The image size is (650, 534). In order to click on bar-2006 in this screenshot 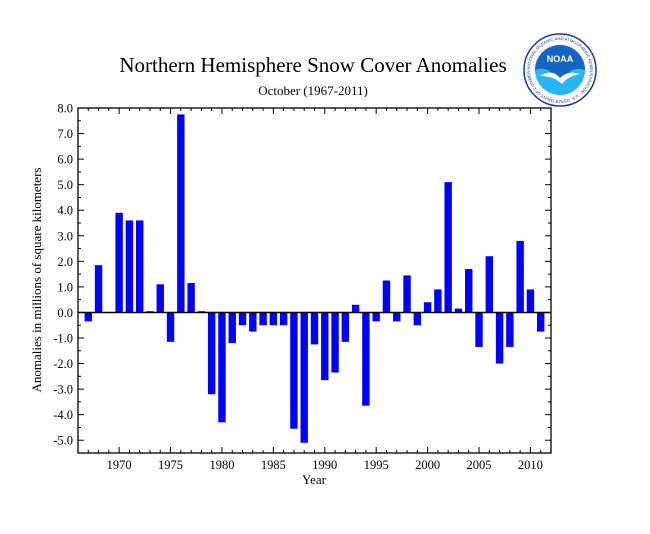, I will do `click(489, 284)`.